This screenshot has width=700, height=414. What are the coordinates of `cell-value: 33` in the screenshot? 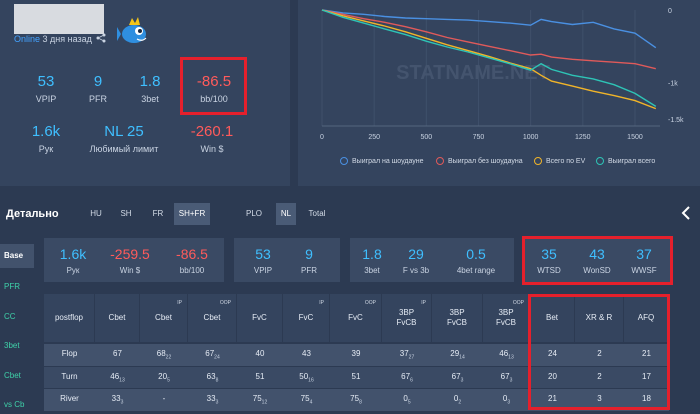 It's located at (116, 398).